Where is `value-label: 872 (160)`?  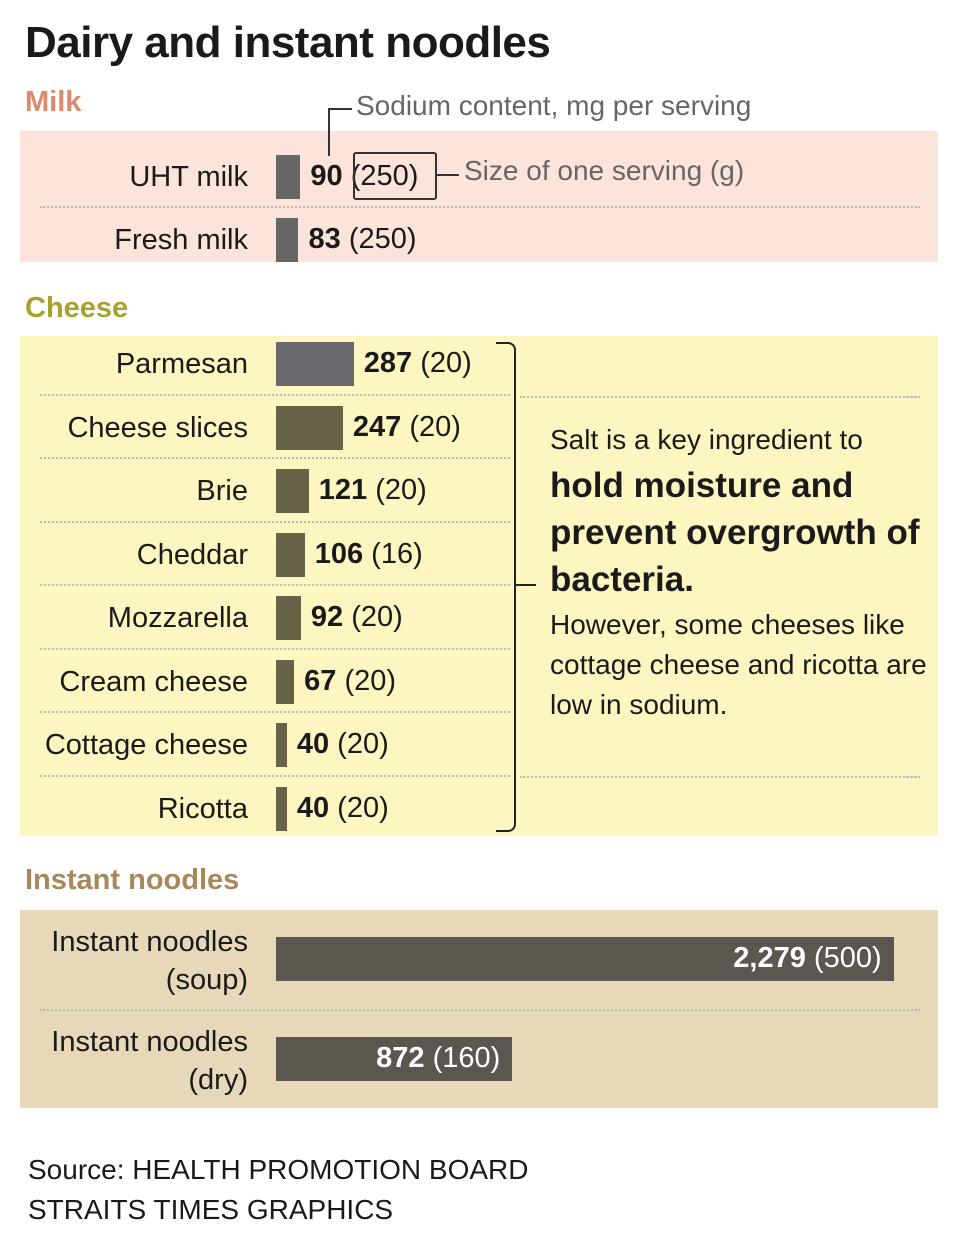 value-label: 872 (160) is located at coordinates (438, 1058).